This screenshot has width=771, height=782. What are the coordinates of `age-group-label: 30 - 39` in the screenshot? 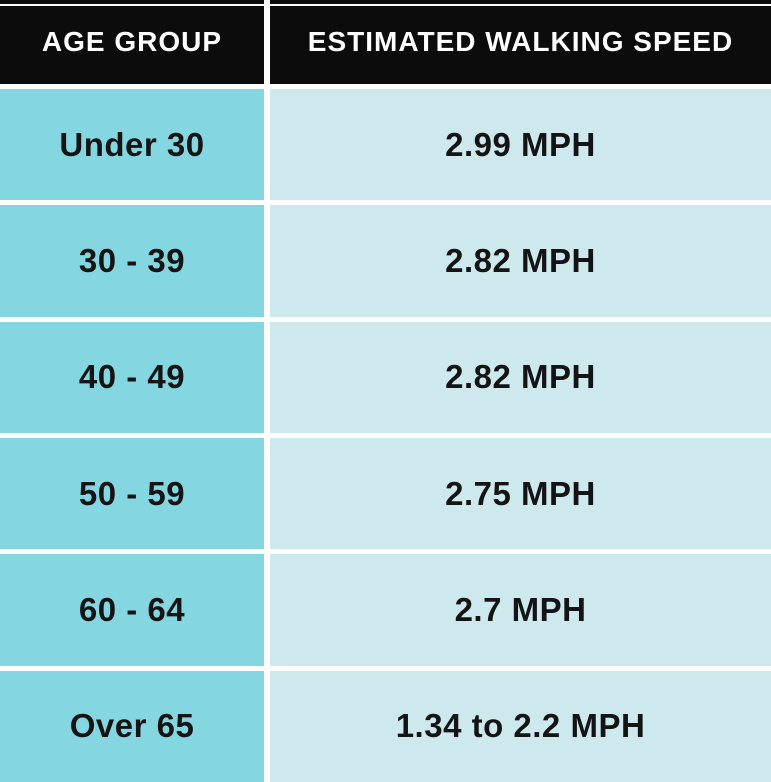 It's located at (132, 260).